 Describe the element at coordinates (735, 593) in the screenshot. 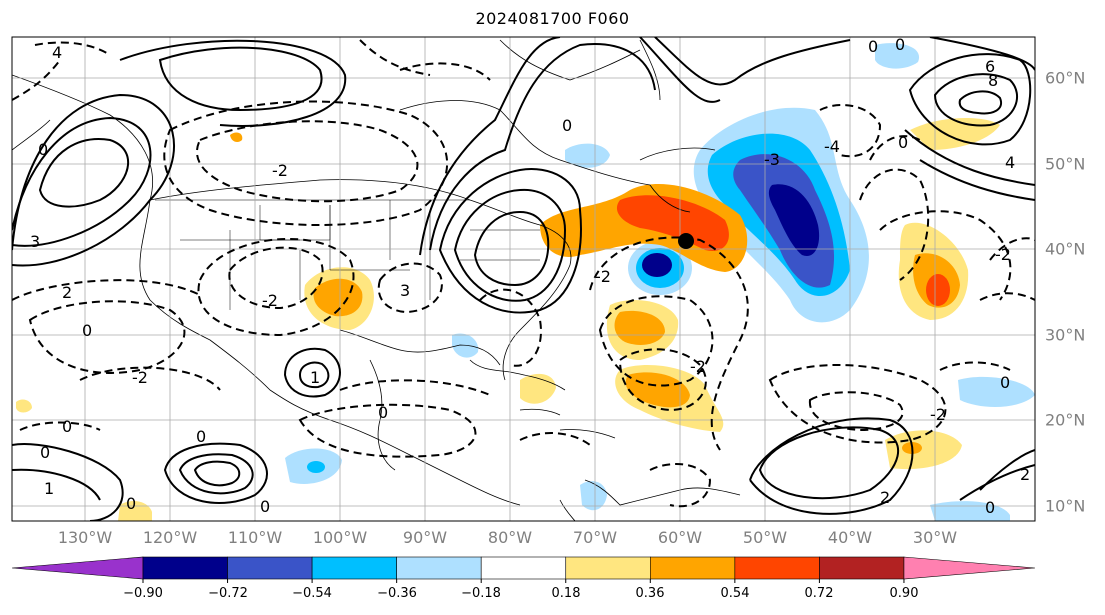

I see `colorbar-tick-label: 0.54` at that location.